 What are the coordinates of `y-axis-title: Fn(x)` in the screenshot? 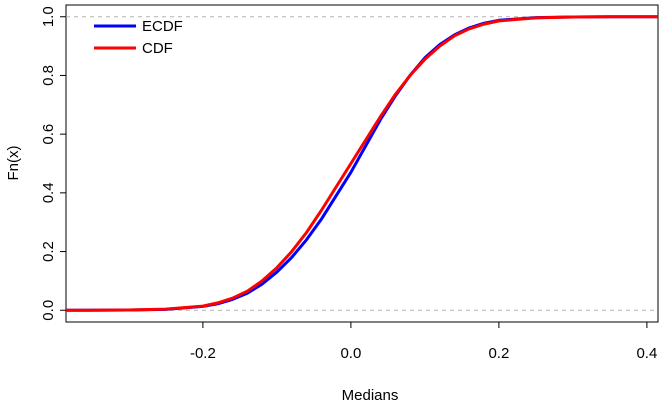 It's located at (13, 163).